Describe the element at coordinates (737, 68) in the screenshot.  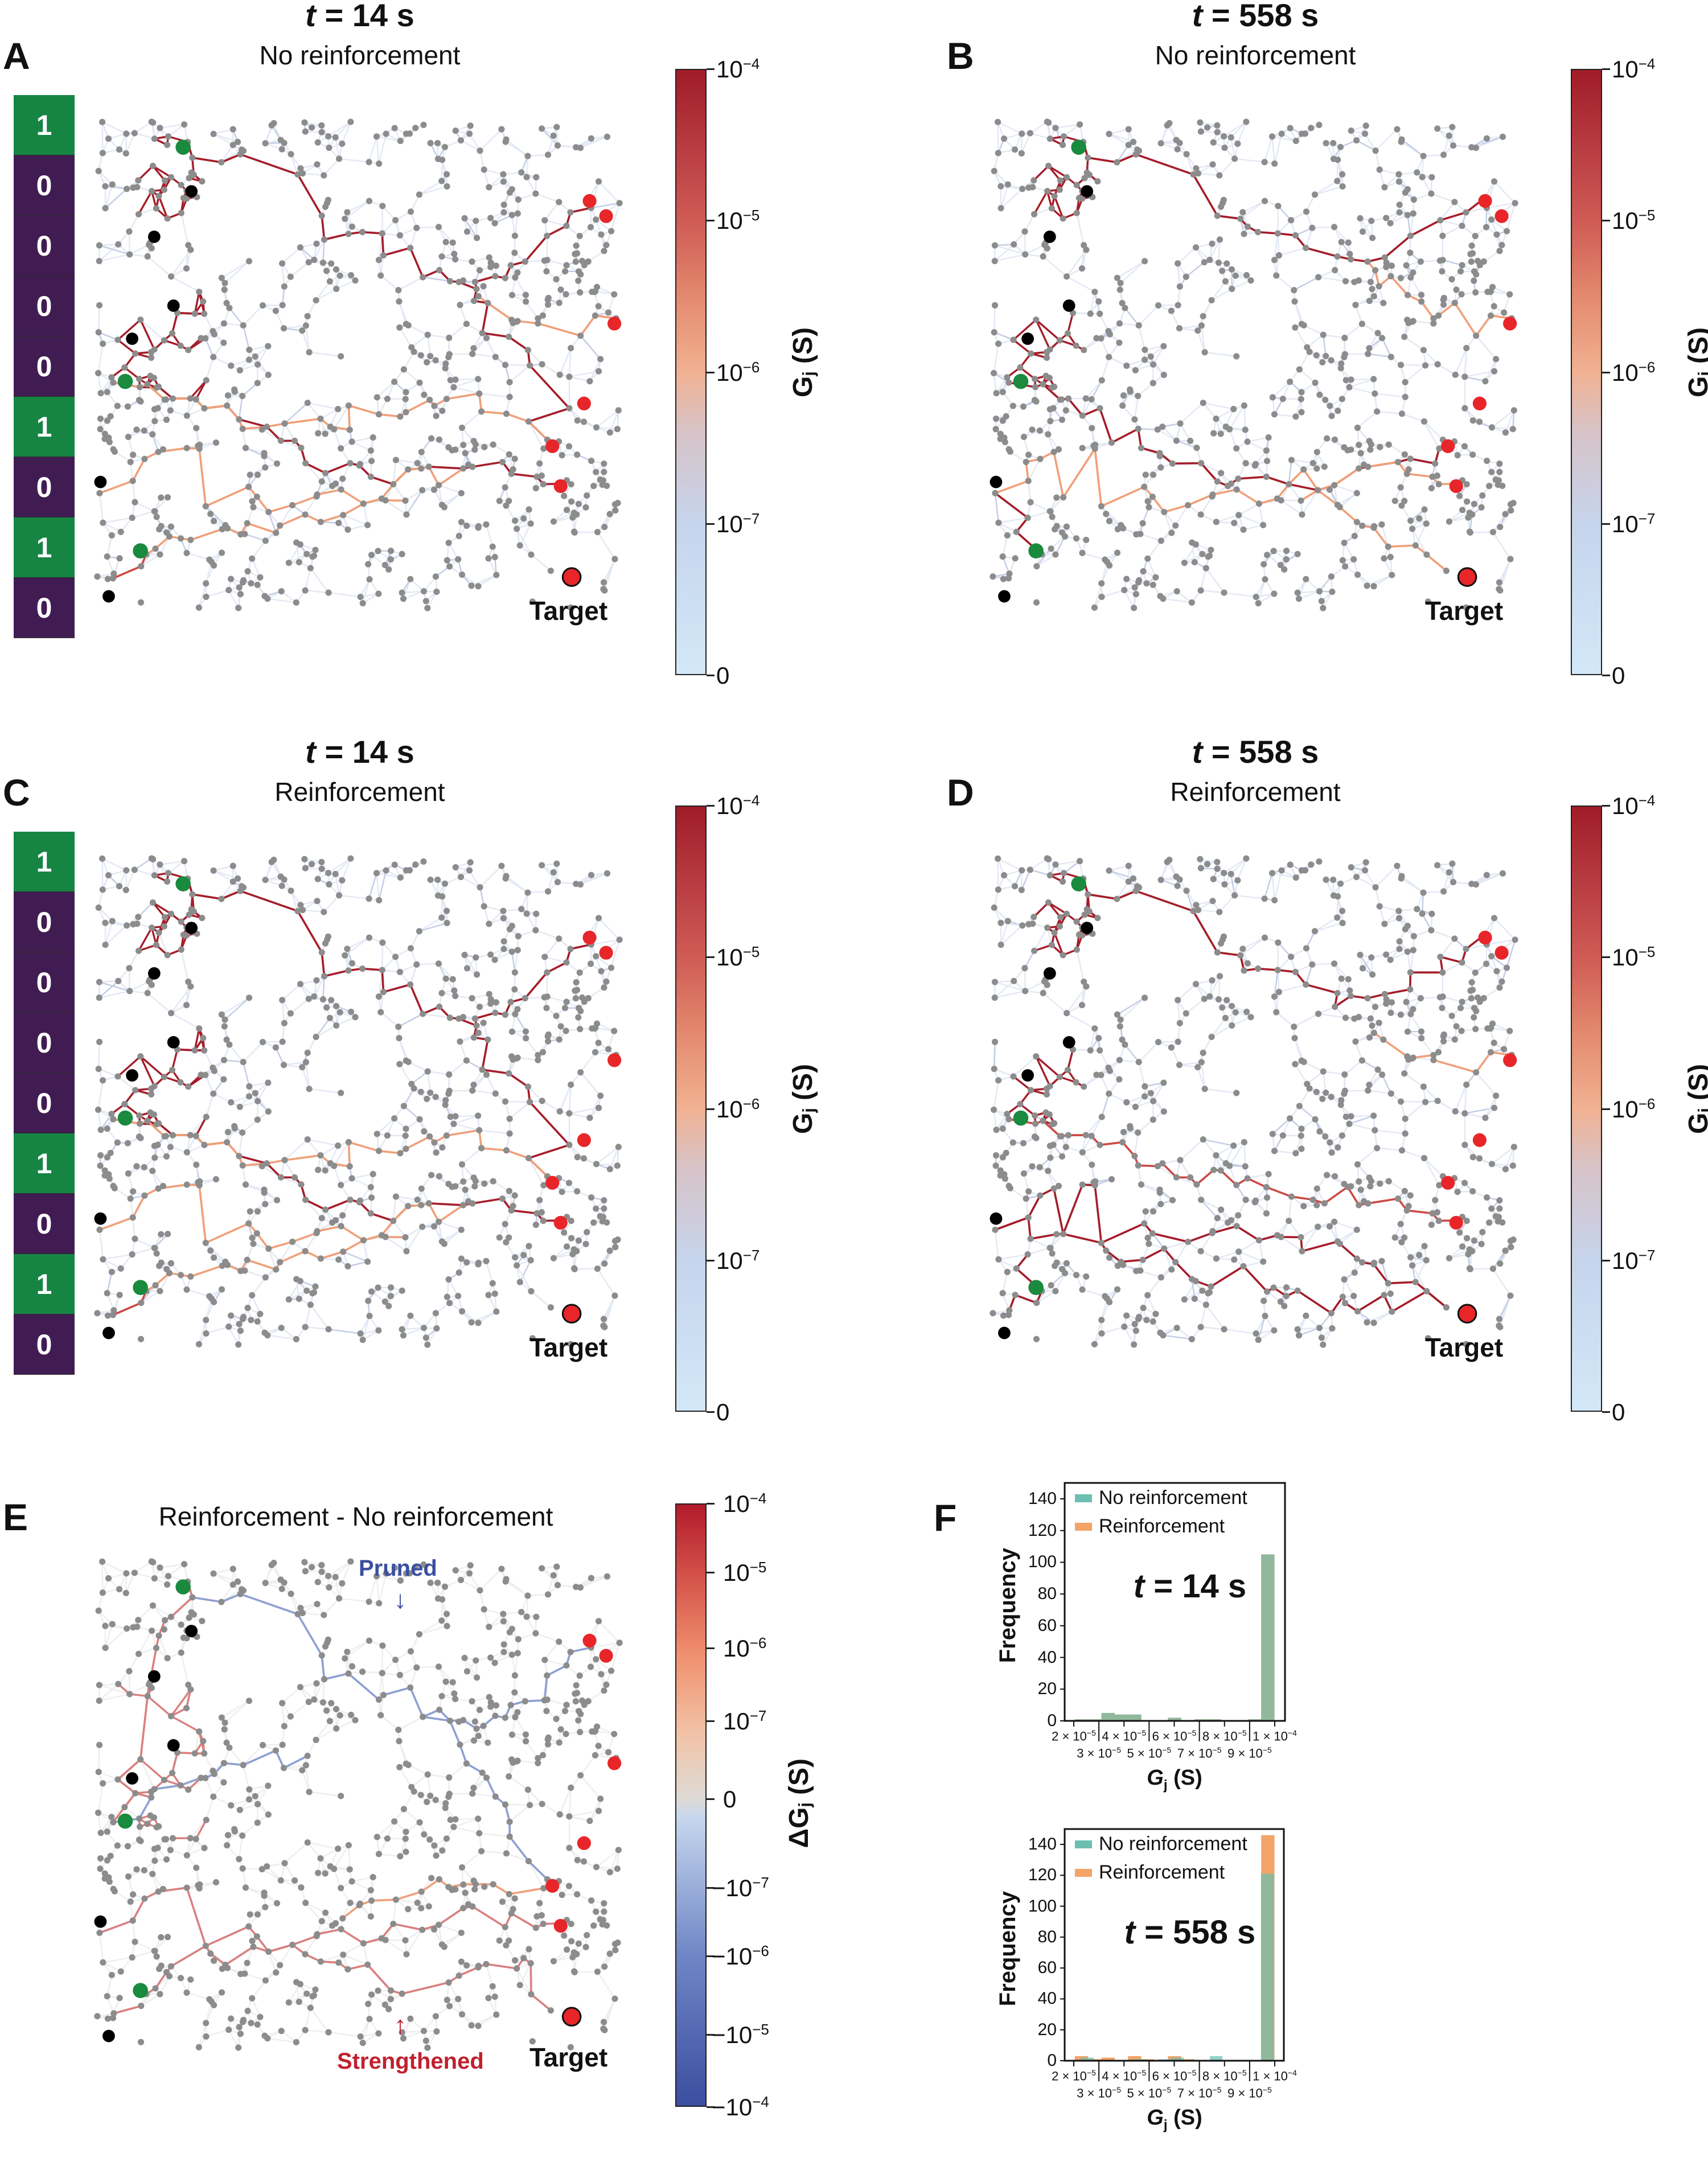
I see `colorbar-tick-label: 10−4` at that location.